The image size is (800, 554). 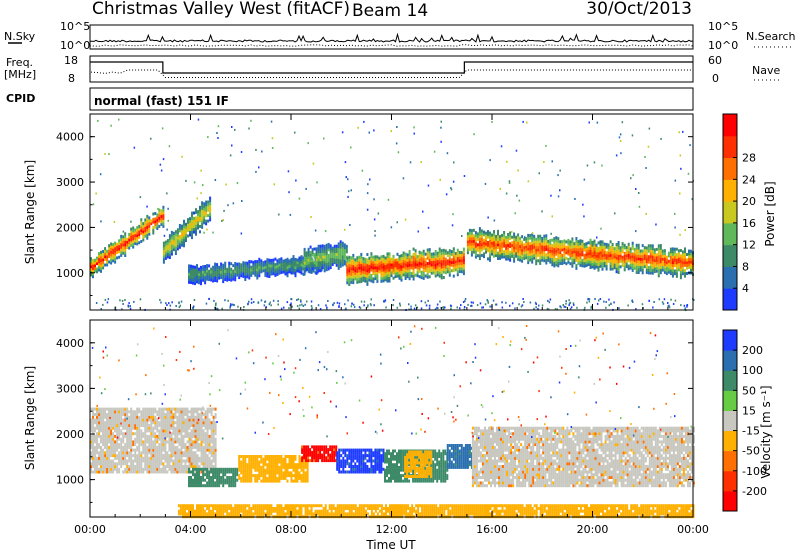 I want to click on freq-label-line1: Freq., so click(x=19, y=62).